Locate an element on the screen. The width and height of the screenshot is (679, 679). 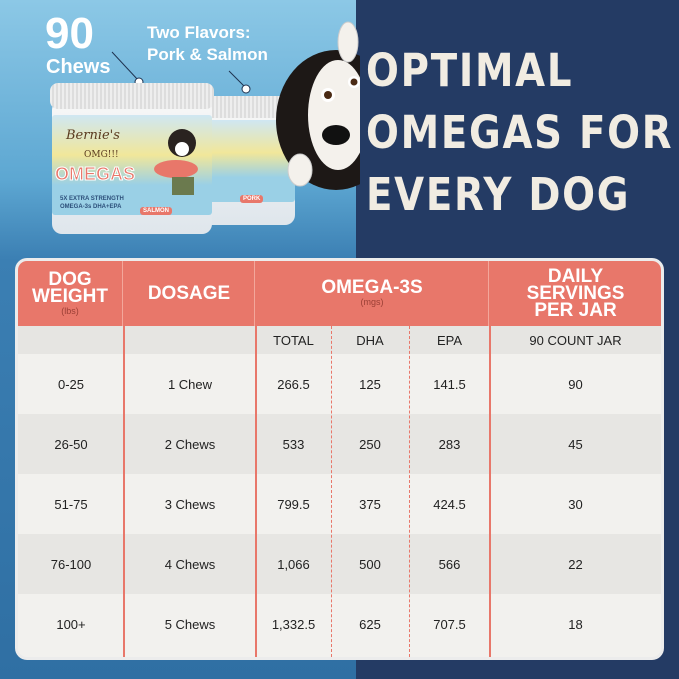
cell-servings: 90 is located at coordinates (575, 384).